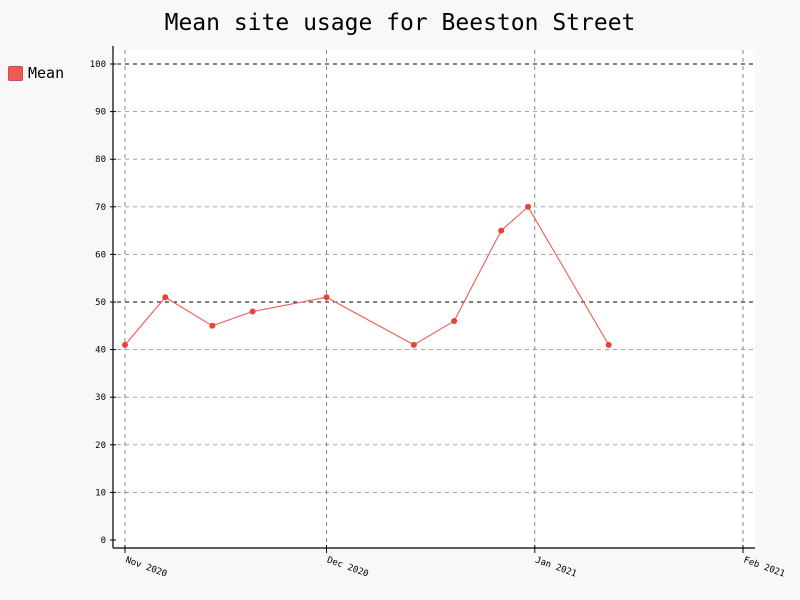 The width and height of the screenshot is (800, 600). I want to click on x-tick-label: Jan 2021, so click(556, 567).